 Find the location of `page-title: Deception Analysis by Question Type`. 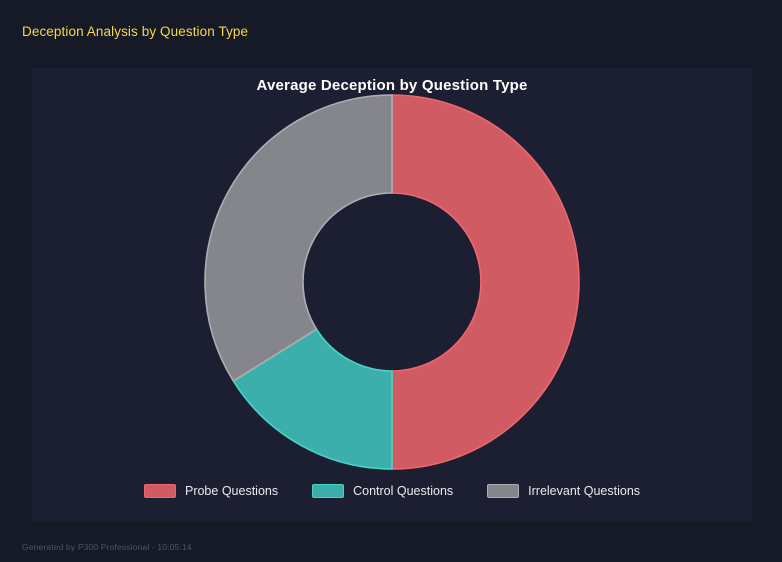

page-title: Deception Analysis by Question Type is located at coordinates (135, 31).